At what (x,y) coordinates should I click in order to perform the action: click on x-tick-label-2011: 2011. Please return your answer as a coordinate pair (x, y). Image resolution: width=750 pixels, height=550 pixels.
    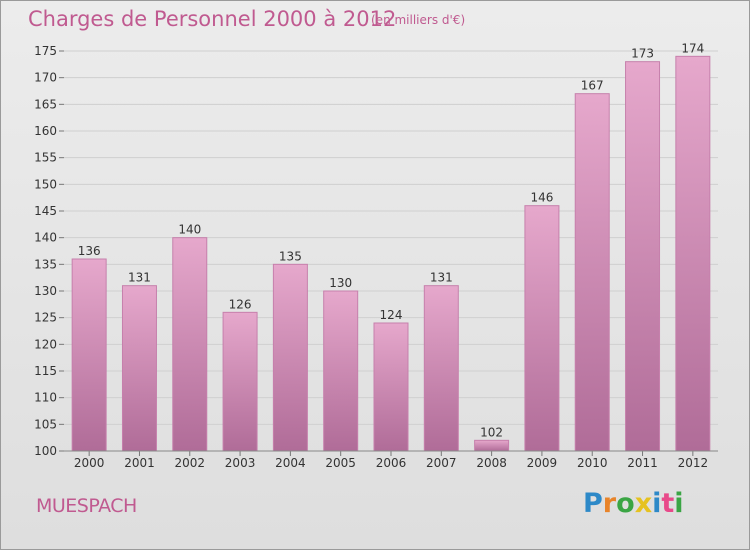
    Looking at the image, I should click on (642, 463).